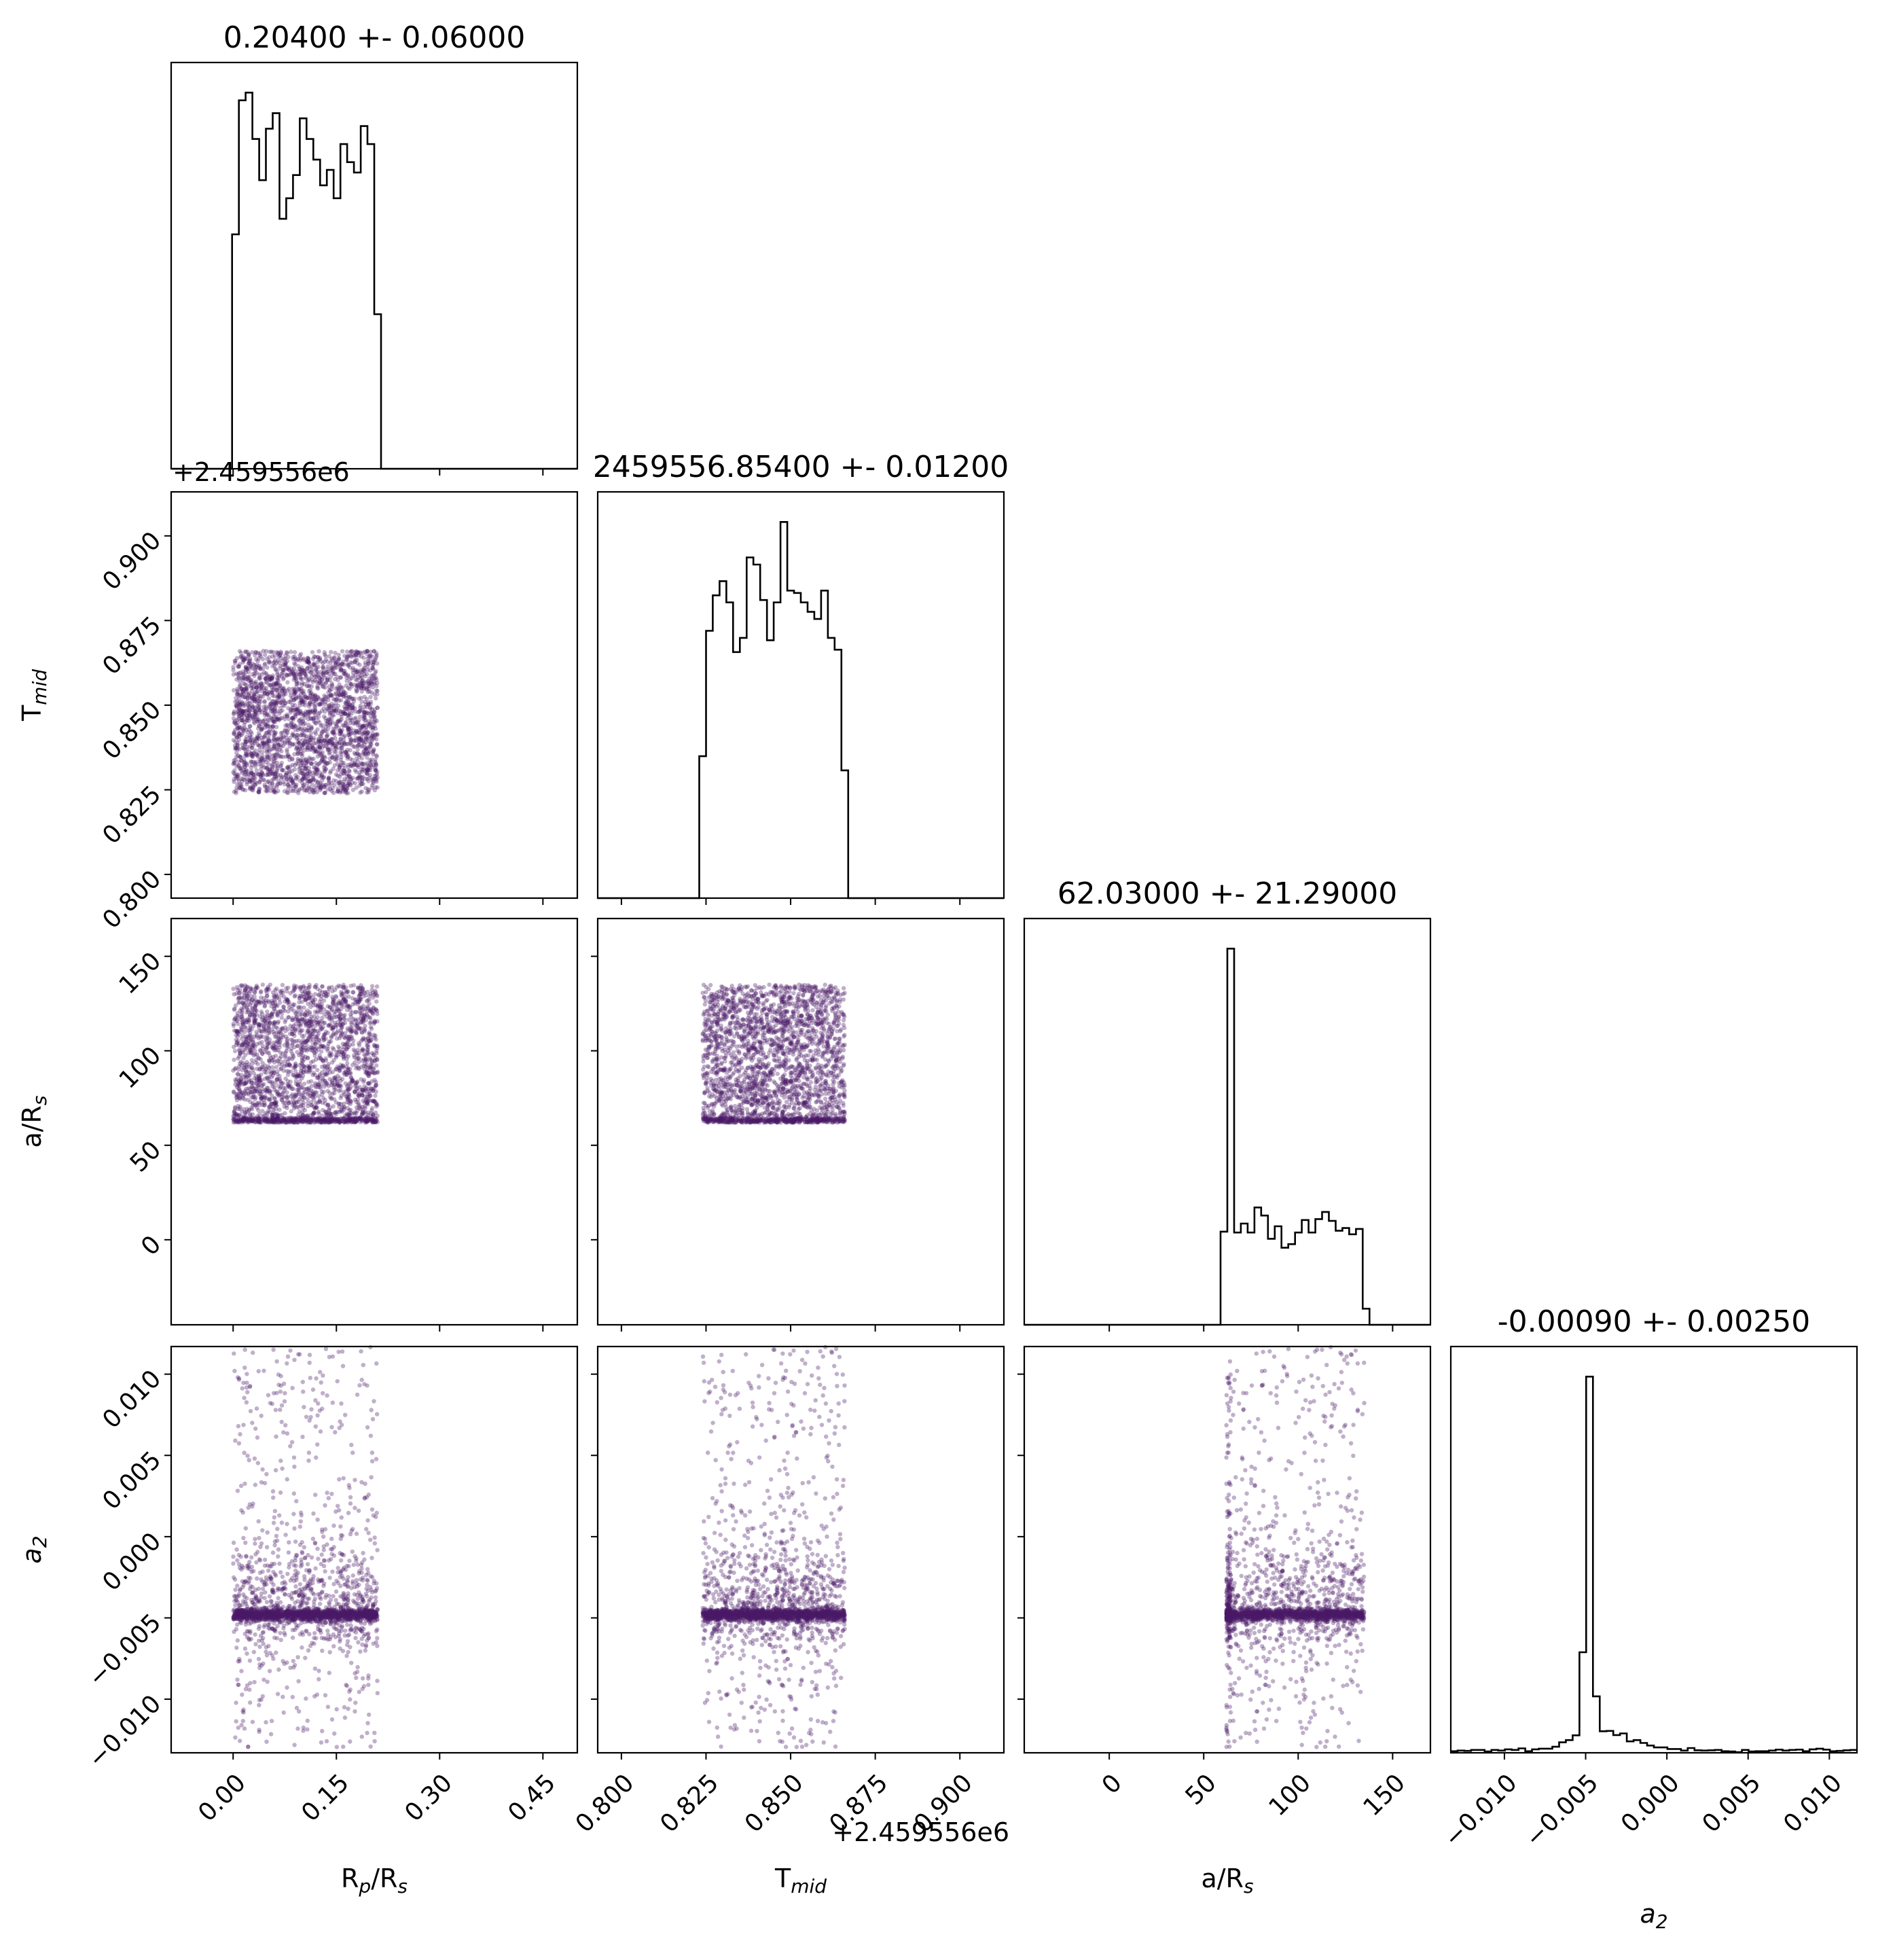 Image resolution: width=1895 pixels, height=1960 pixels. What do you see at coordinates (131, 899) in the screenshot?
I see `y-tick-label: 0.800` at bounding box center [131, 899].